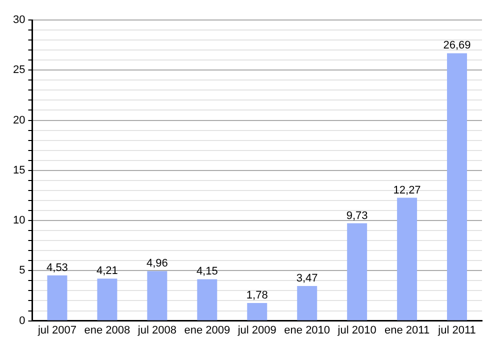  What do you see at coordinates (207, 330) in the screenshot?
I see `x-tick-label: ene 2009` at bounding box center [207, 330].